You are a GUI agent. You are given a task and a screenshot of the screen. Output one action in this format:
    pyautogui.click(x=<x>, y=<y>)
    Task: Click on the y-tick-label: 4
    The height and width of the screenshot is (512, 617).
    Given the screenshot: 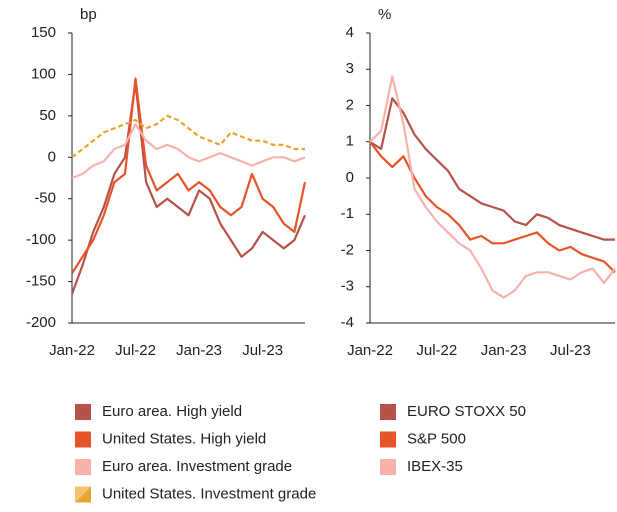 What is the action you would take?
    pyautogui.click(x=350, y=32)
    